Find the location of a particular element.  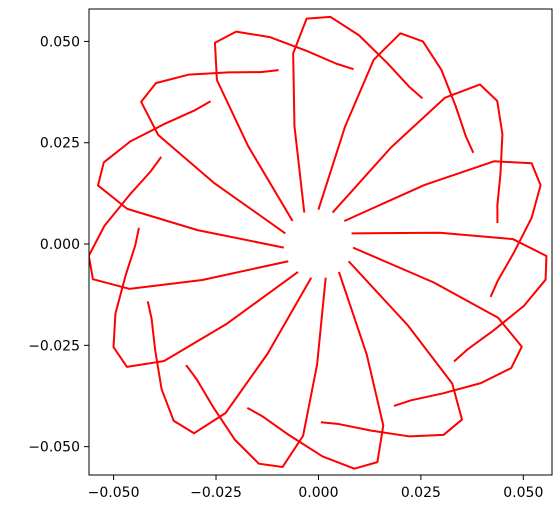

x-tick-label: −0.050 is located at coordinates (114, 493).